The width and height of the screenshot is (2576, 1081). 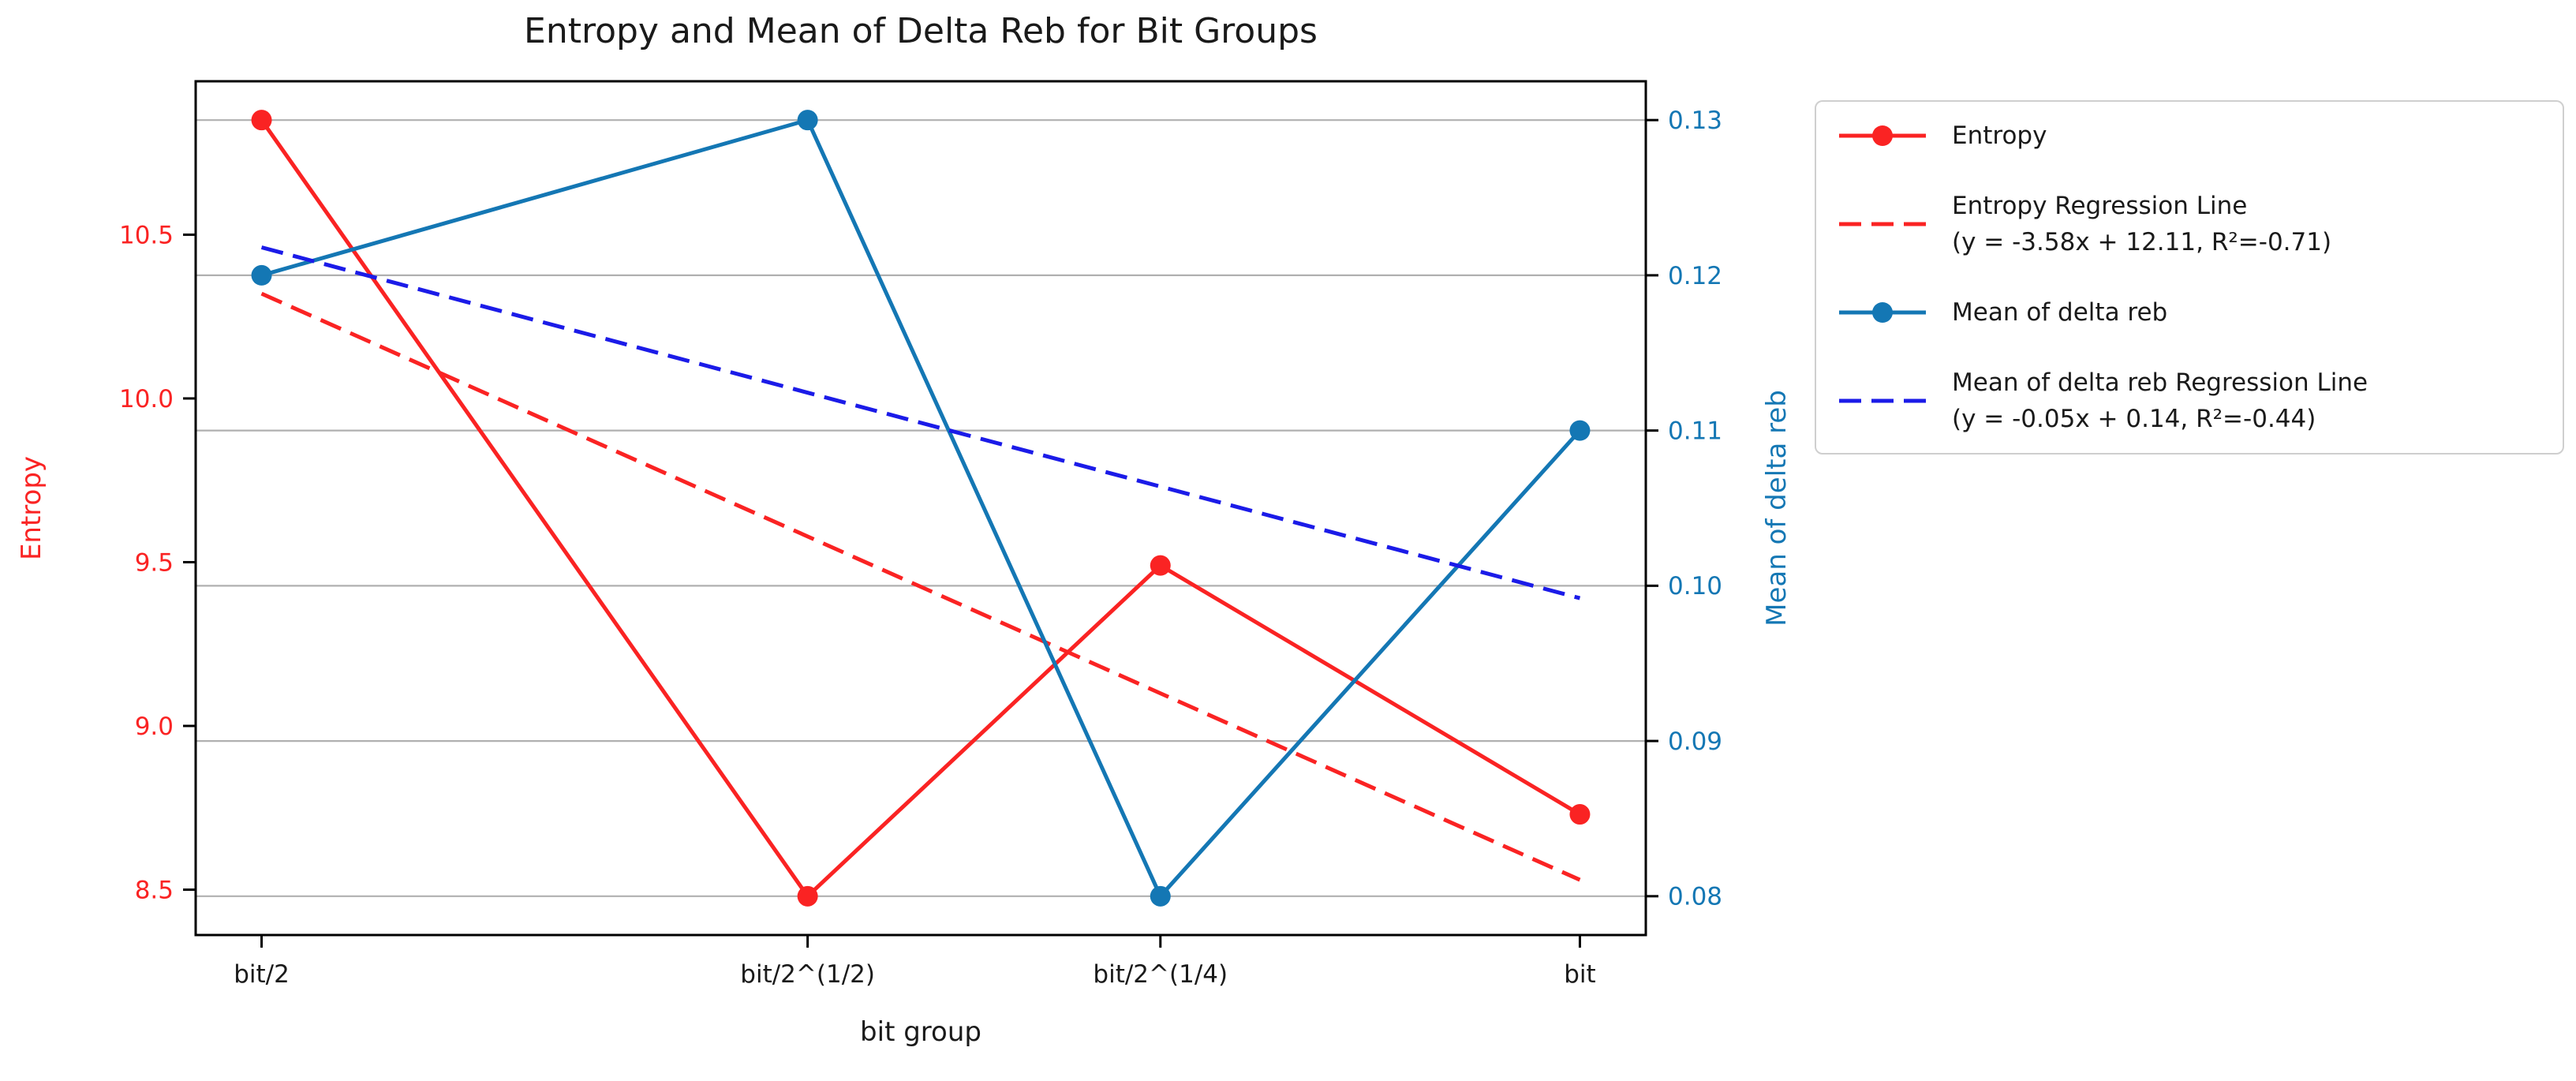 I want to click on left-tick-label: 9.0, so click(x=154, y=727).